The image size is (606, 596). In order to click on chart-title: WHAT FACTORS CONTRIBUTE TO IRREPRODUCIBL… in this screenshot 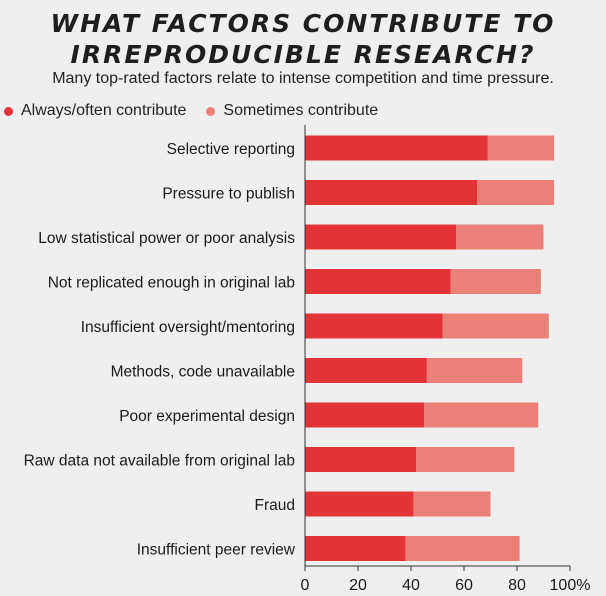, I will do `click(303, 39)`.